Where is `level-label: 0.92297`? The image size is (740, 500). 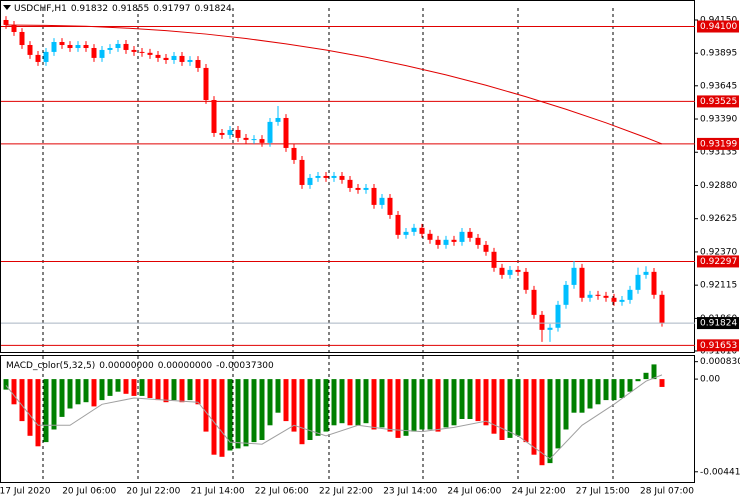
level-label: 0.92297 is located at coordinates (718, 262).